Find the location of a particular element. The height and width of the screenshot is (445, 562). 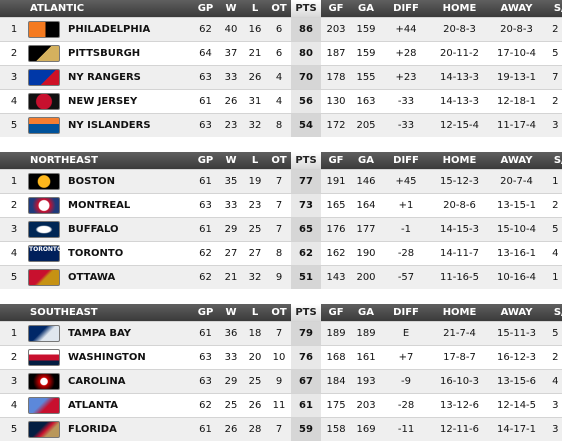

team-link: WASHINGTON is located at coordinates (110, 358).